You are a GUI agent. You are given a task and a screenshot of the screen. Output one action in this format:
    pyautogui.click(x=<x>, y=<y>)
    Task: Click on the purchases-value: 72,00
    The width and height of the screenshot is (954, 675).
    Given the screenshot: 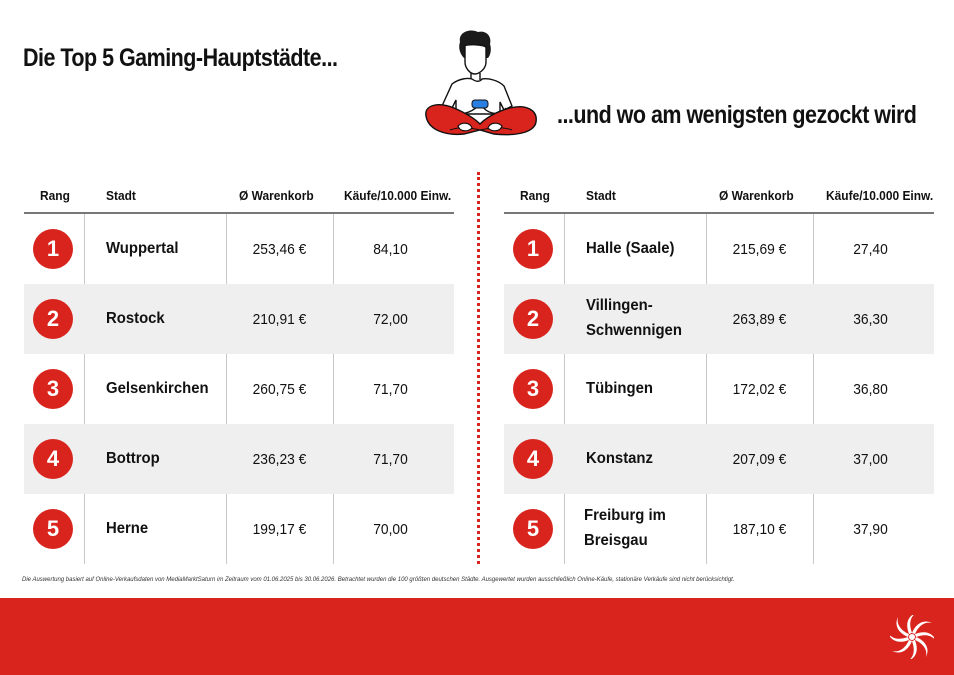 What is the action you would take?
    pyautogui.click(x=390, y=319)
    